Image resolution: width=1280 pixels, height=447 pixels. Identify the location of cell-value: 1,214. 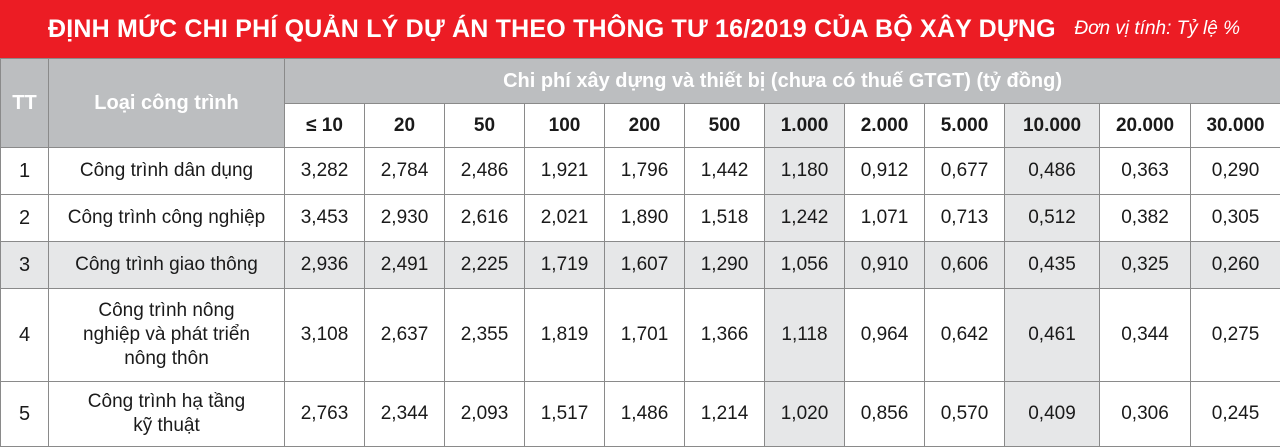
(725, 414).